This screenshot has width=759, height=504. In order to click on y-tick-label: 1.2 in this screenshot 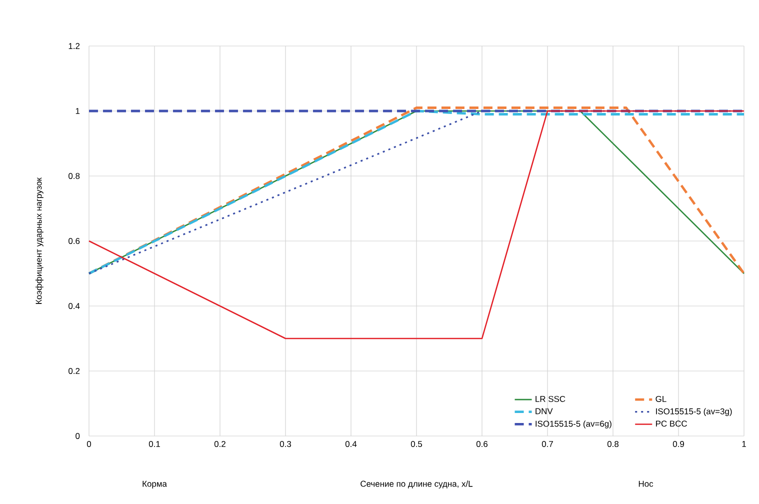, I will do `click(74, 46)`.